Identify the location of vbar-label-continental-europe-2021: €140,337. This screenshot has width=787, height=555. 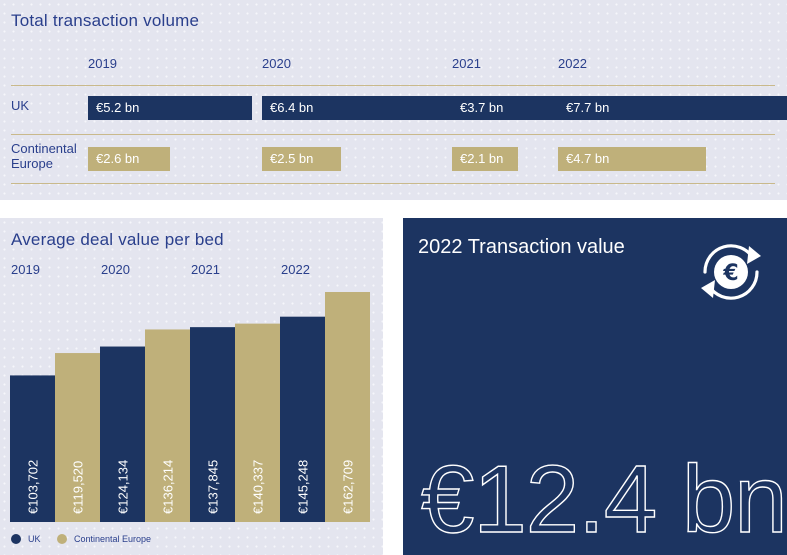
(258, 487).